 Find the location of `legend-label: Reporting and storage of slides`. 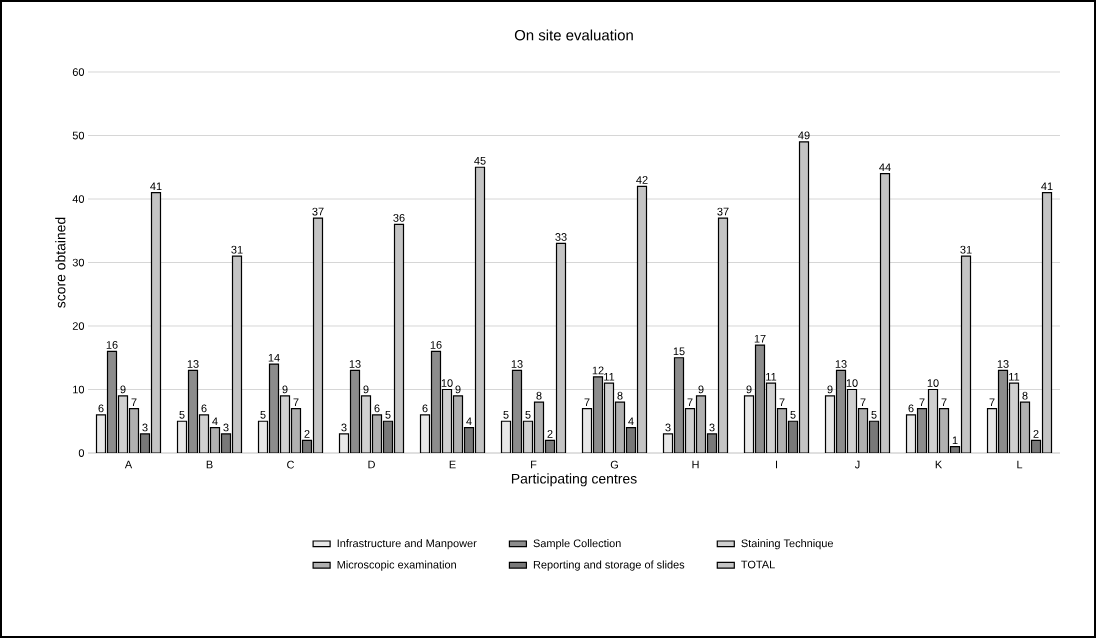

legend-label: Reporting and storage of slides is located at coordinates (609, 565).